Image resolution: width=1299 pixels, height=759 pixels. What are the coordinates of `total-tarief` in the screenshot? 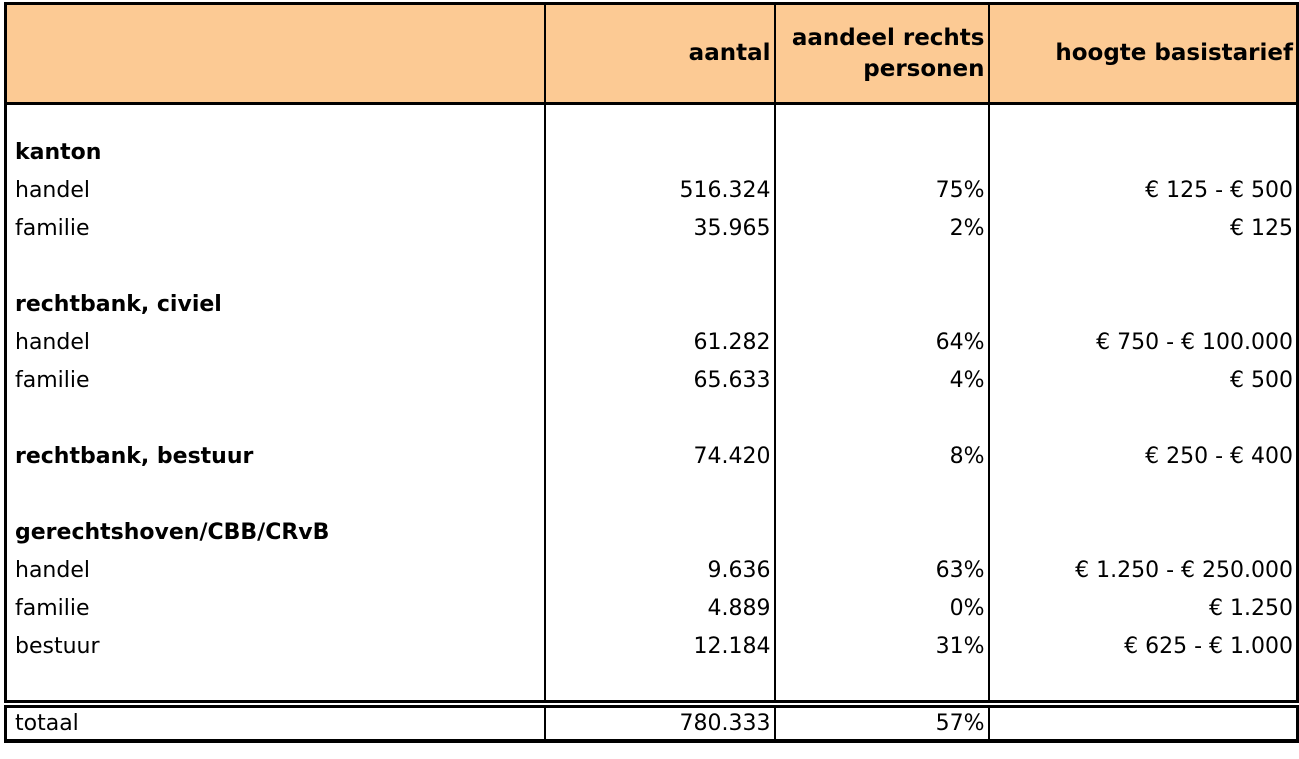 It's located at (1143, 720).